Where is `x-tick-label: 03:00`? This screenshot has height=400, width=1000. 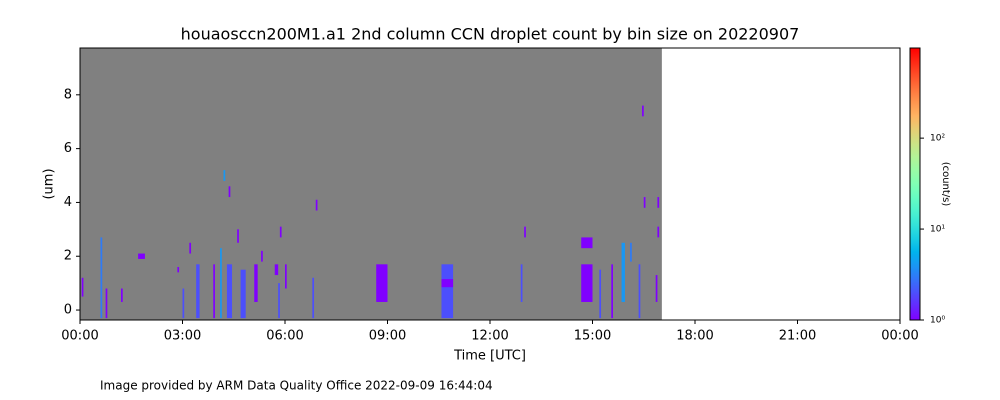 x-tick-label: 03:00 is located at coordinates (182, 336).